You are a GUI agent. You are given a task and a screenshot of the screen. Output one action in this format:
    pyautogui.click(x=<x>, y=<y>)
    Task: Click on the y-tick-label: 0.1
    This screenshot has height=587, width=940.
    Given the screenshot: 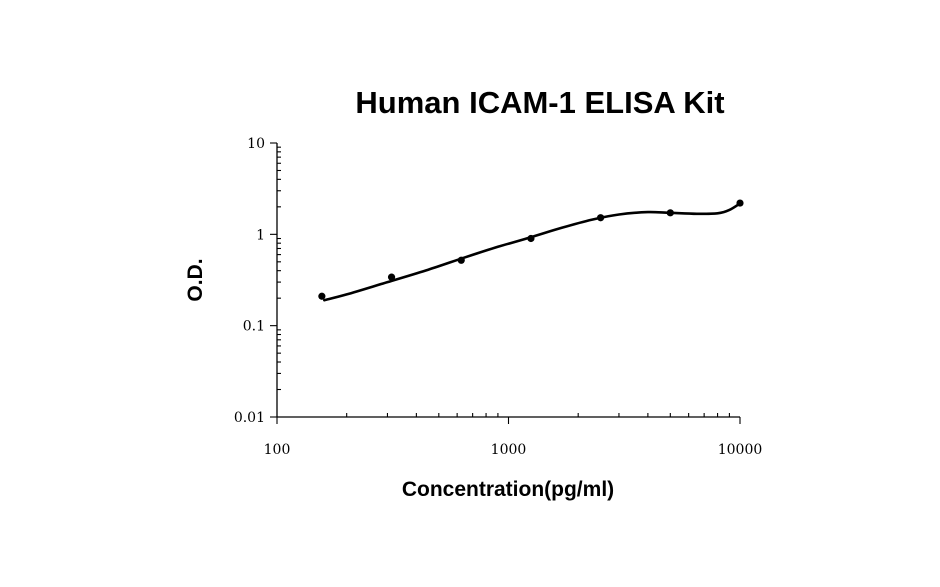 What is the action you would take?
    pyautogui.click(x=254, y=327)
    